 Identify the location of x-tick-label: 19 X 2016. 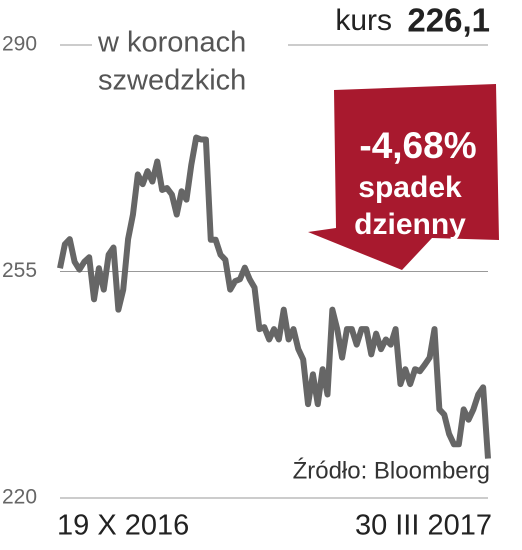
(123, 526).